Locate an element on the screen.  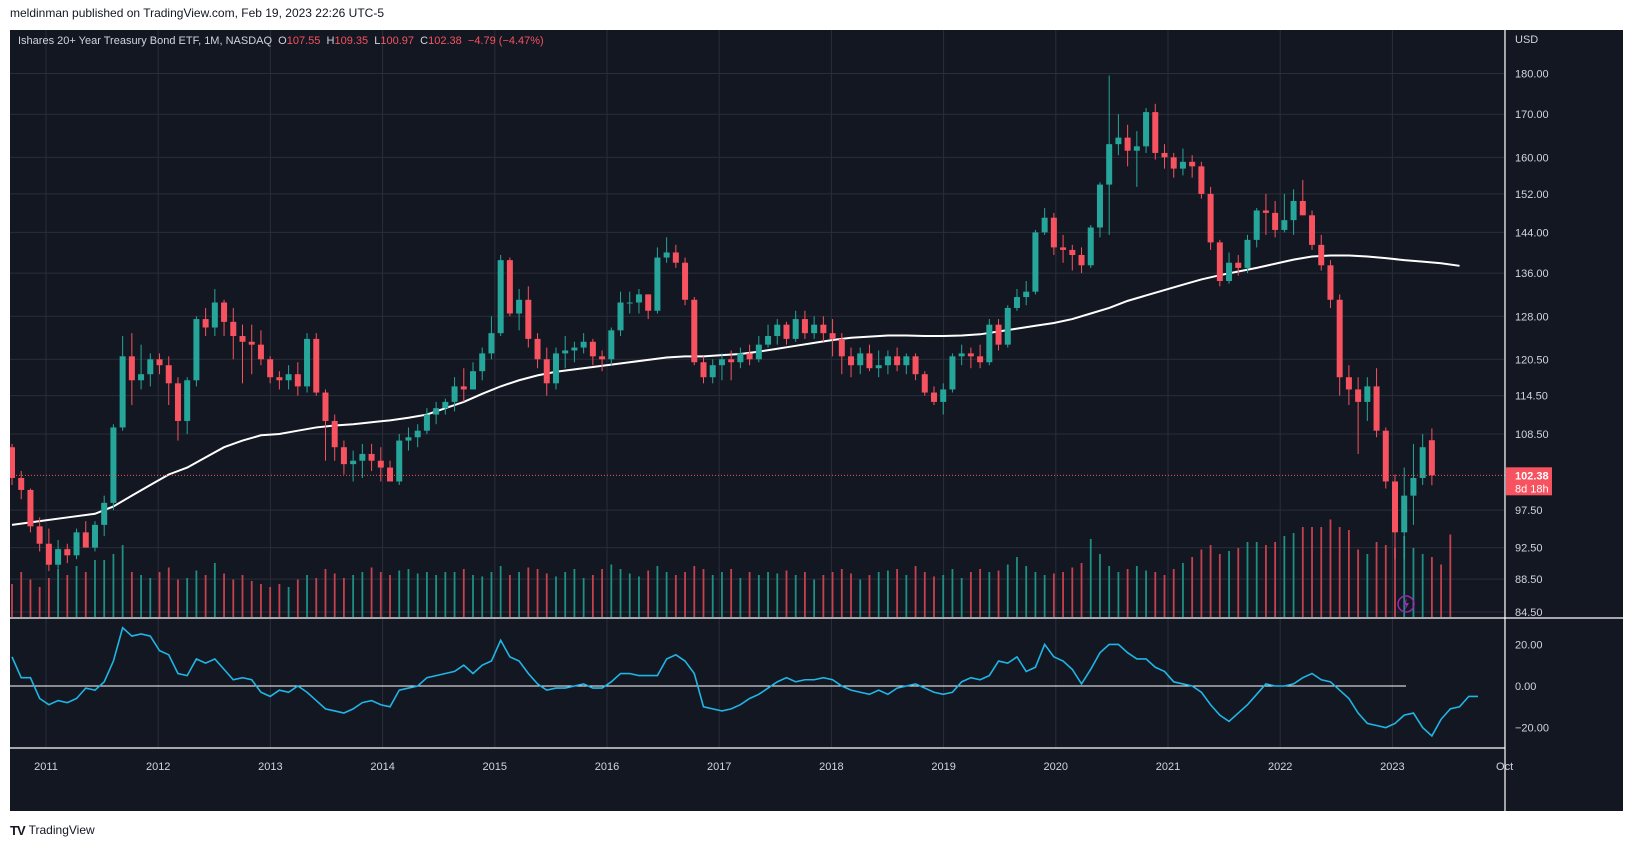
price-tick-label: 180.00 is located at coordinates (1532, 75).